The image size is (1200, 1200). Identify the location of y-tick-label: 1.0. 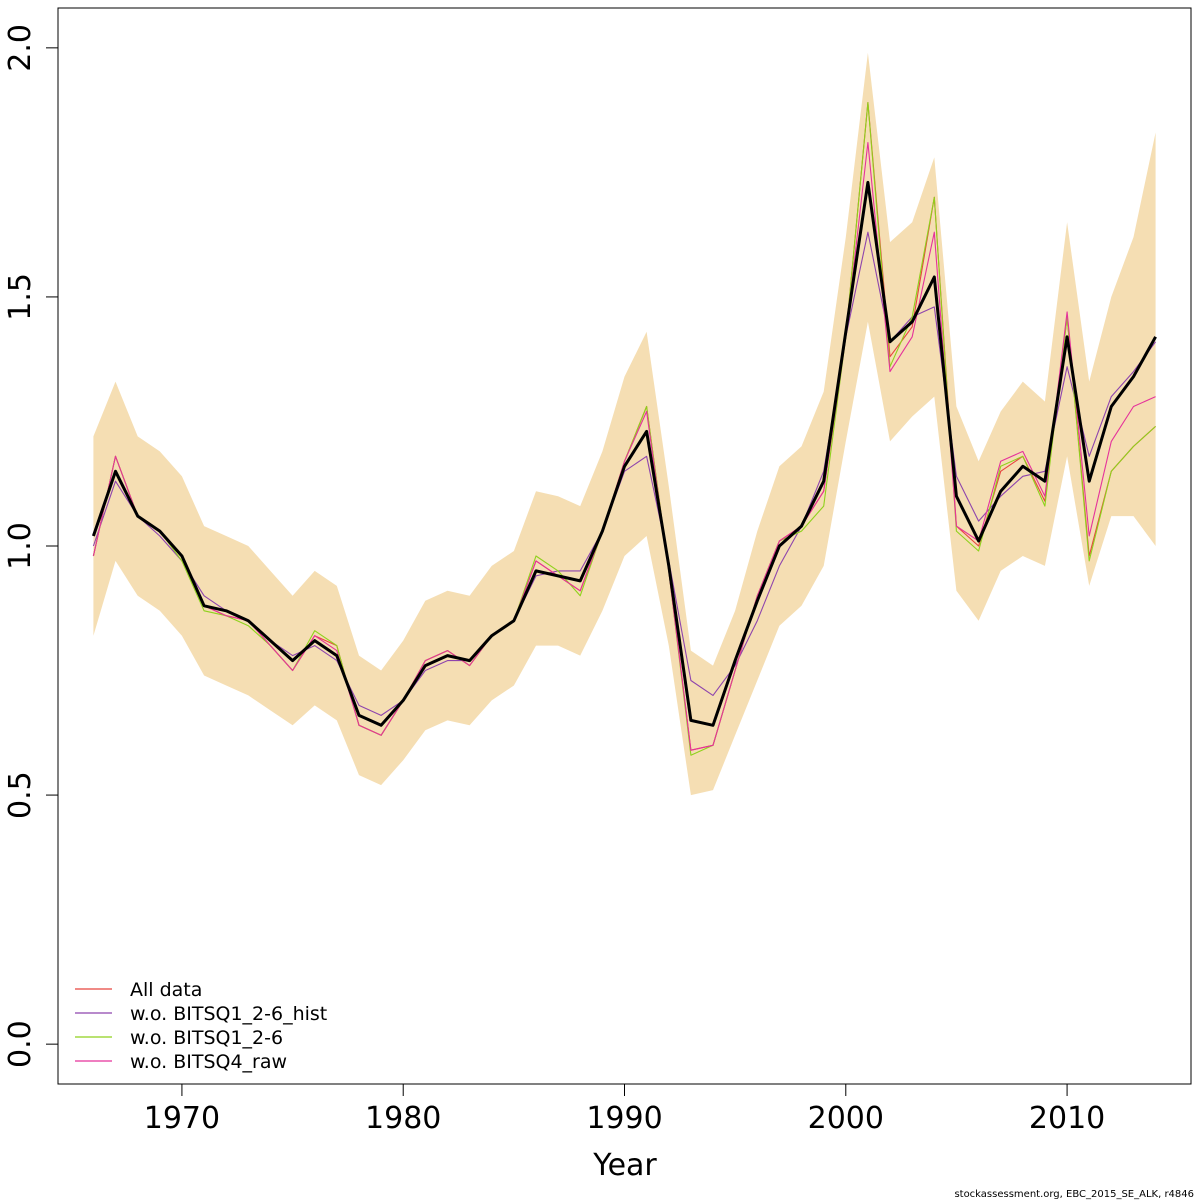
(20, 546).